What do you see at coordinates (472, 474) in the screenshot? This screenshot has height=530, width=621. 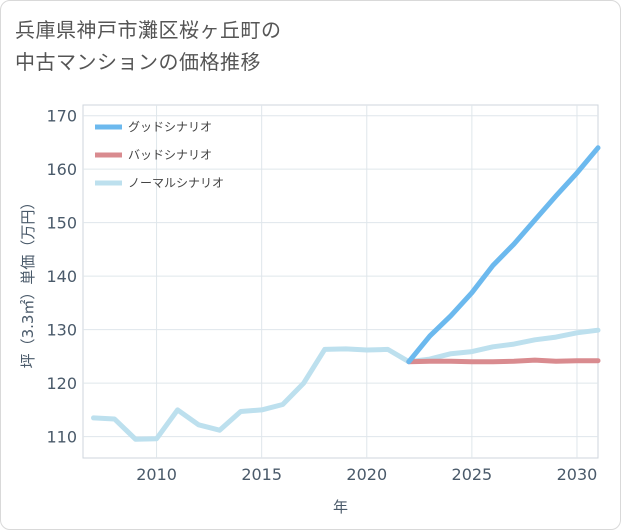 I see `x-tick-label: 2025` at bounding box center [472, 474].